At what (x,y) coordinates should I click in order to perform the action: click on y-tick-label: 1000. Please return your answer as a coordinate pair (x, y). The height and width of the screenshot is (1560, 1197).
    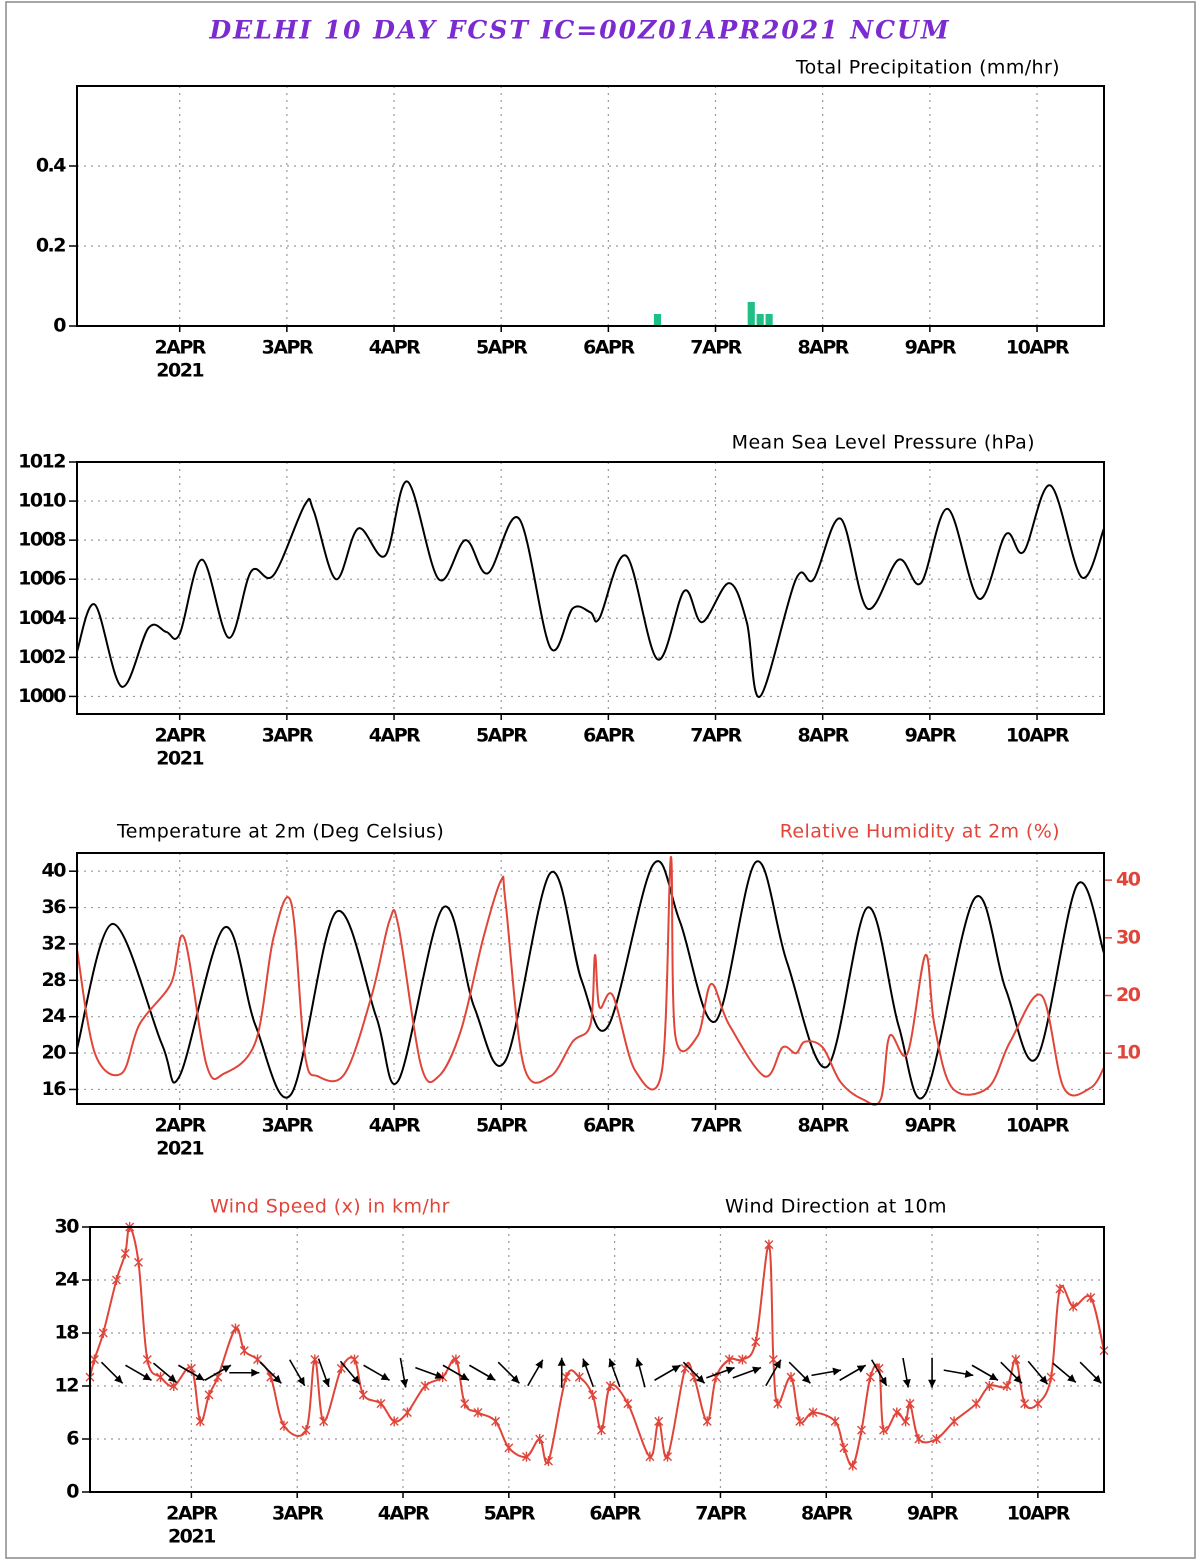
    Looking at the image, I should click on (42, 696).